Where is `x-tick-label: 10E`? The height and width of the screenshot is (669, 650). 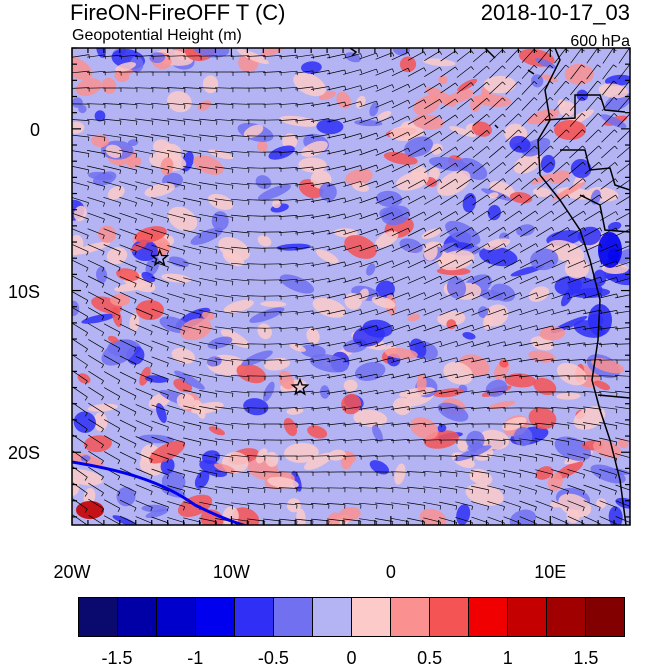
x-tick-label: 10E is located at coordinates (550, 572).